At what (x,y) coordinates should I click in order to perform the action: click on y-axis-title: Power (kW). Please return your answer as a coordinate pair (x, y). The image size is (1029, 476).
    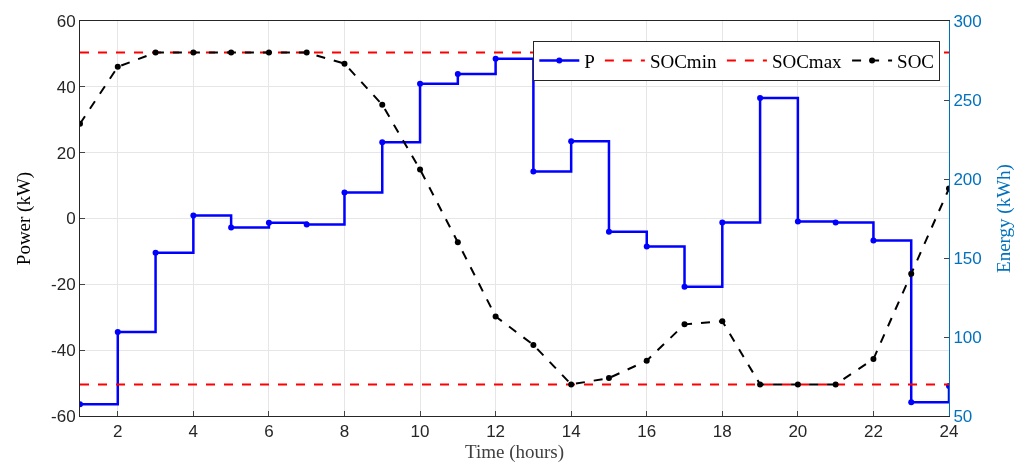
    Looking at the image, I should click on (23, 218).